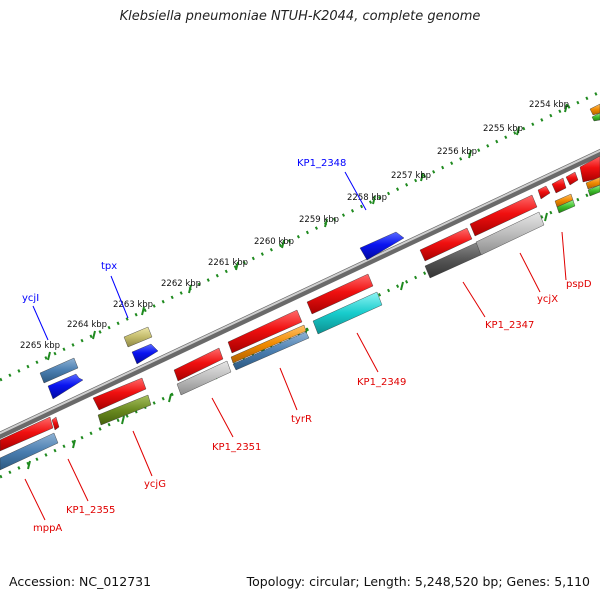 Image resolution: width=600 pixels, height=600 pixels. I want to click on scale-label: 2257 kbp, so click(411, 176).